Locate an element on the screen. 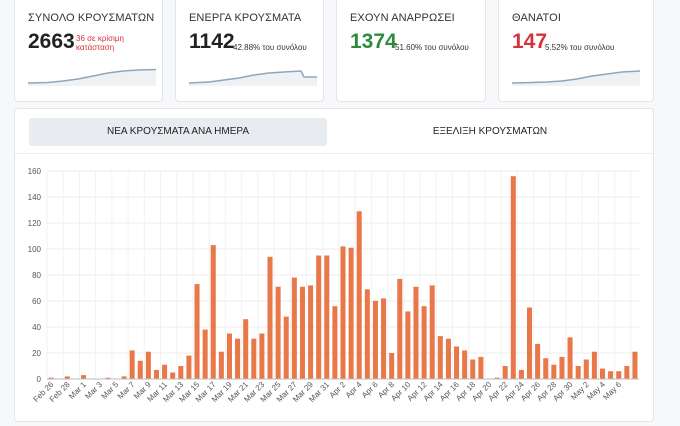 This screenshot has width=680, height=426. y-tick-label: 140 is located at coordinates (35, 197).